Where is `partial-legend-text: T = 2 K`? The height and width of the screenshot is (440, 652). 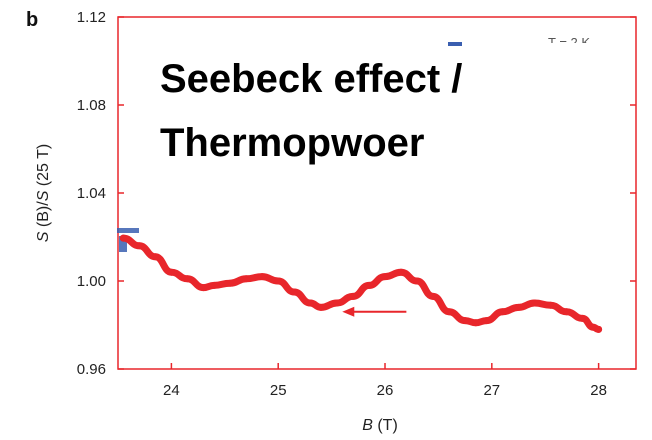
partial-legend-text: T = 2 K is located at coordinates (569, 42).